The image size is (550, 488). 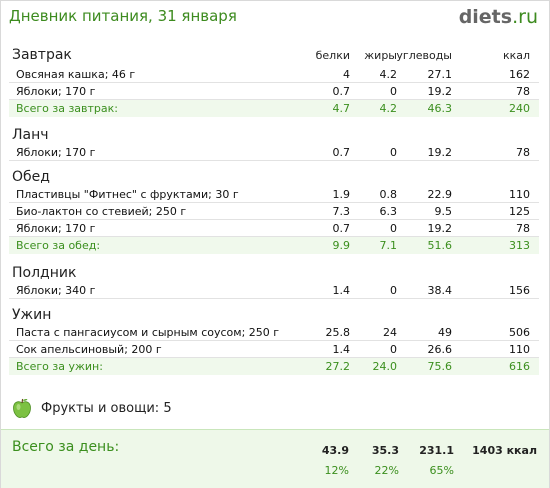 What do you see at coordinates (440, 194) in the screenshot?
I see `item-carbs: 22.9` at bounding box center [440, 194].